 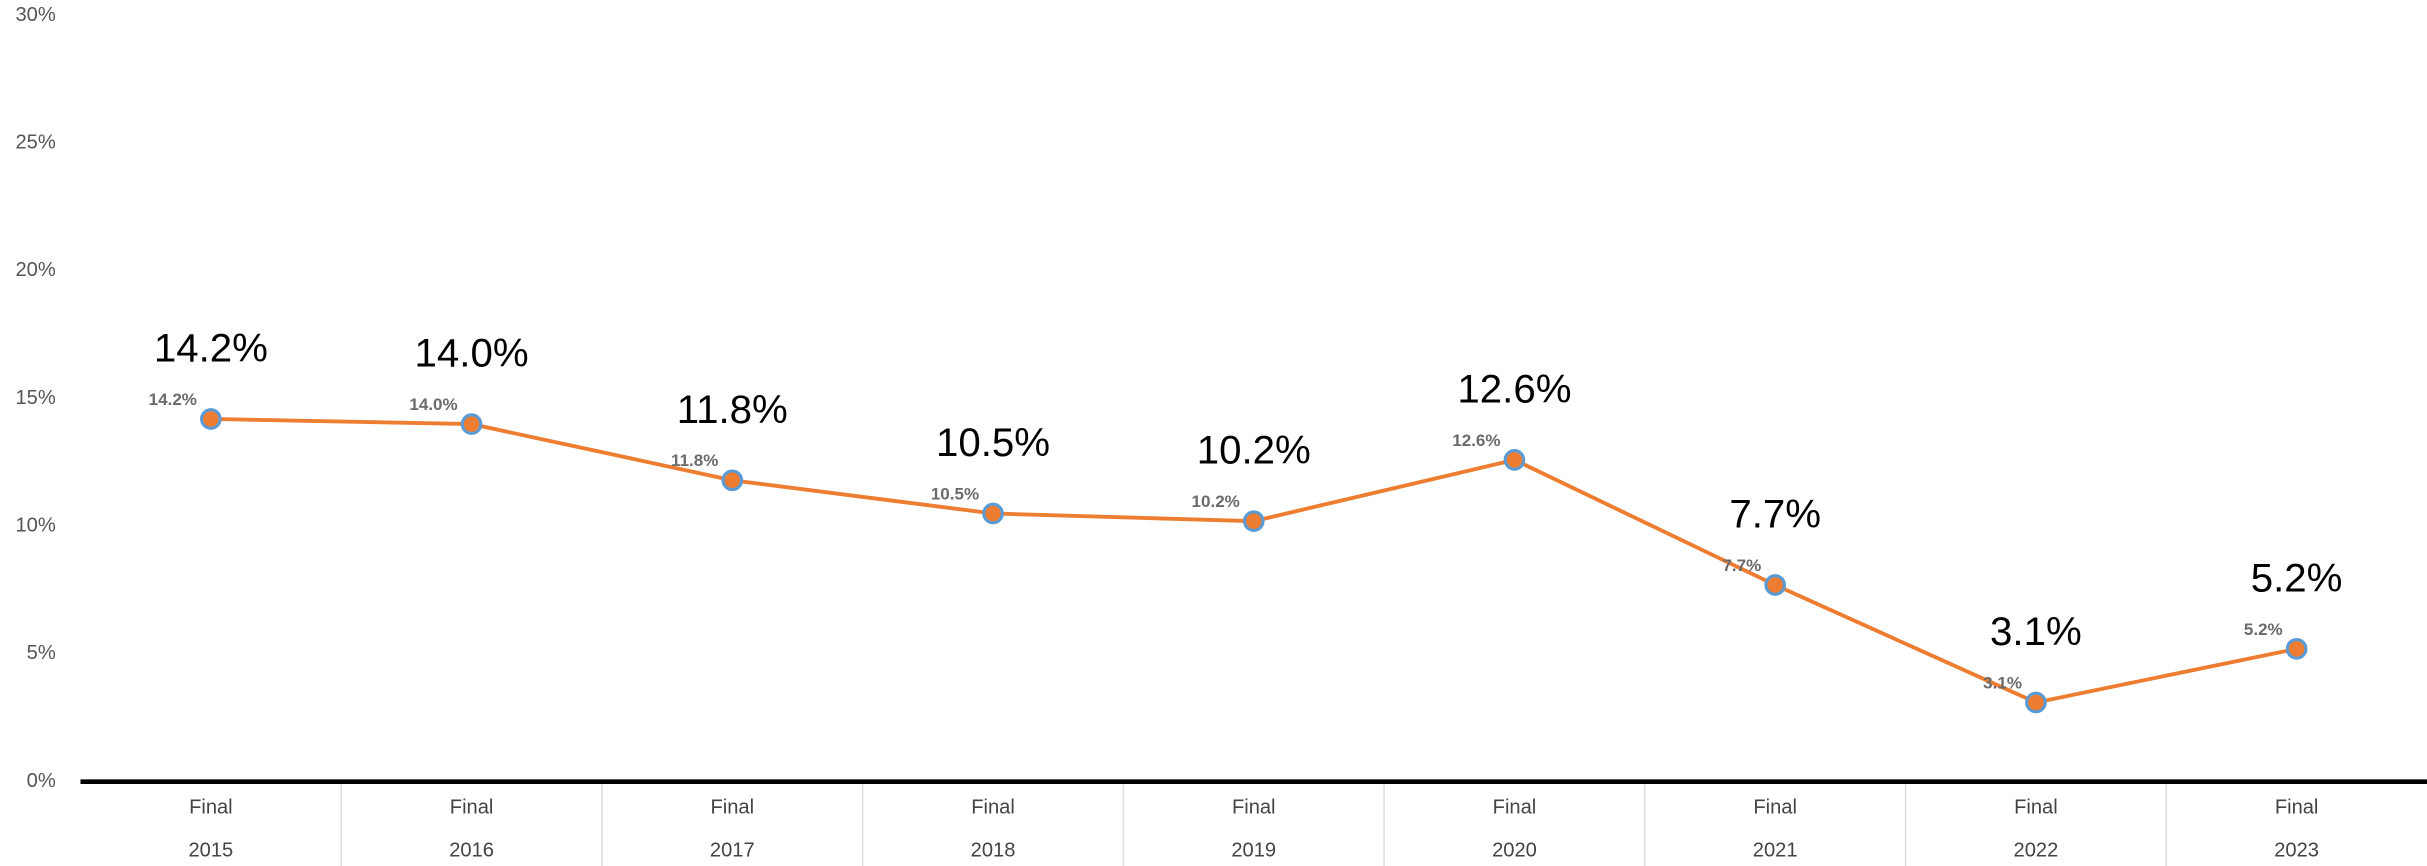 What do you see at coordinates (35, 526) in the screenshot?
I see `y-tick-label: 10%` at bounding box center [35, 526].